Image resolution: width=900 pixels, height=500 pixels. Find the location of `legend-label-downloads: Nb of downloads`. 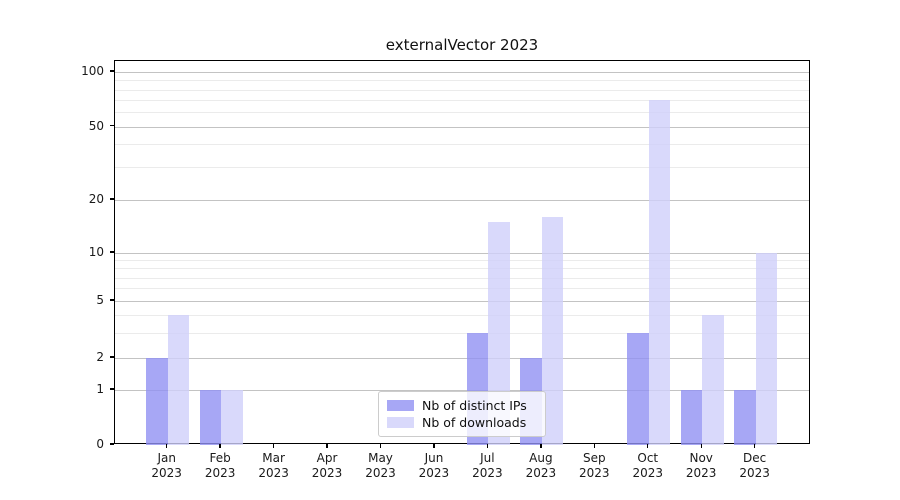

legend-label-downloads: Nb of downloads is located at coordinates (474, 422).